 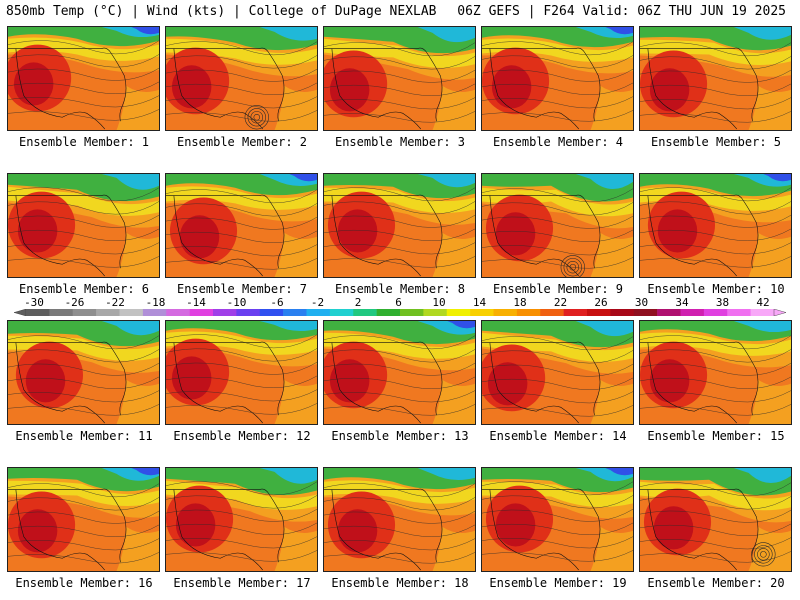 I want to click on colorbar-tick-label: -22, so click(x=115, y=302).